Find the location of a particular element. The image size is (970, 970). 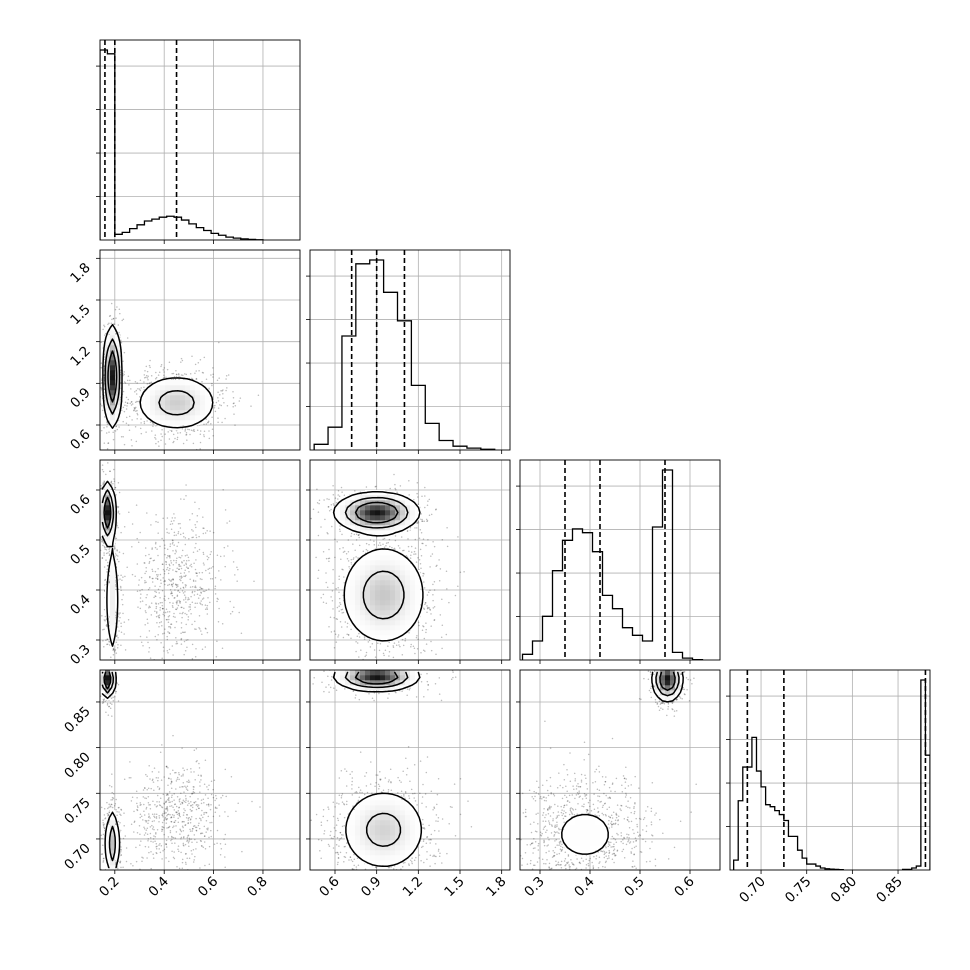

contour-line is located at coordinates (107, 512).